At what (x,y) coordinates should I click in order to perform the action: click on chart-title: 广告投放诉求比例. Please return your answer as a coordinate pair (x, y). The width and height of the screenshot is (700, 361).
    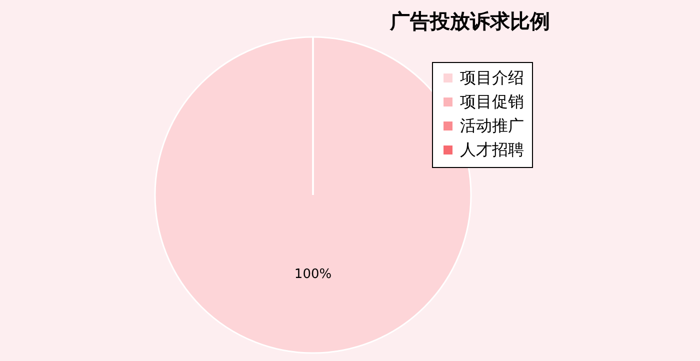
    Looking at the image, I should click on (469, 21).